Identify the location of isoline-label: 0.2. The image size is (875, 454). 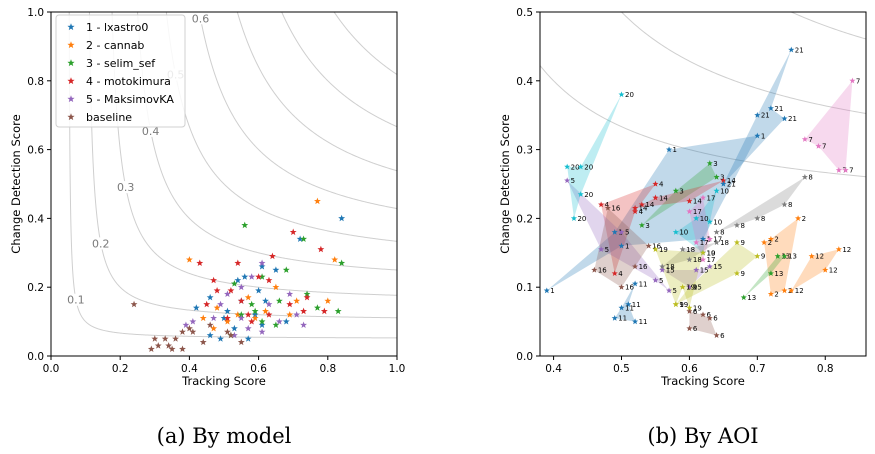
(101, 243).